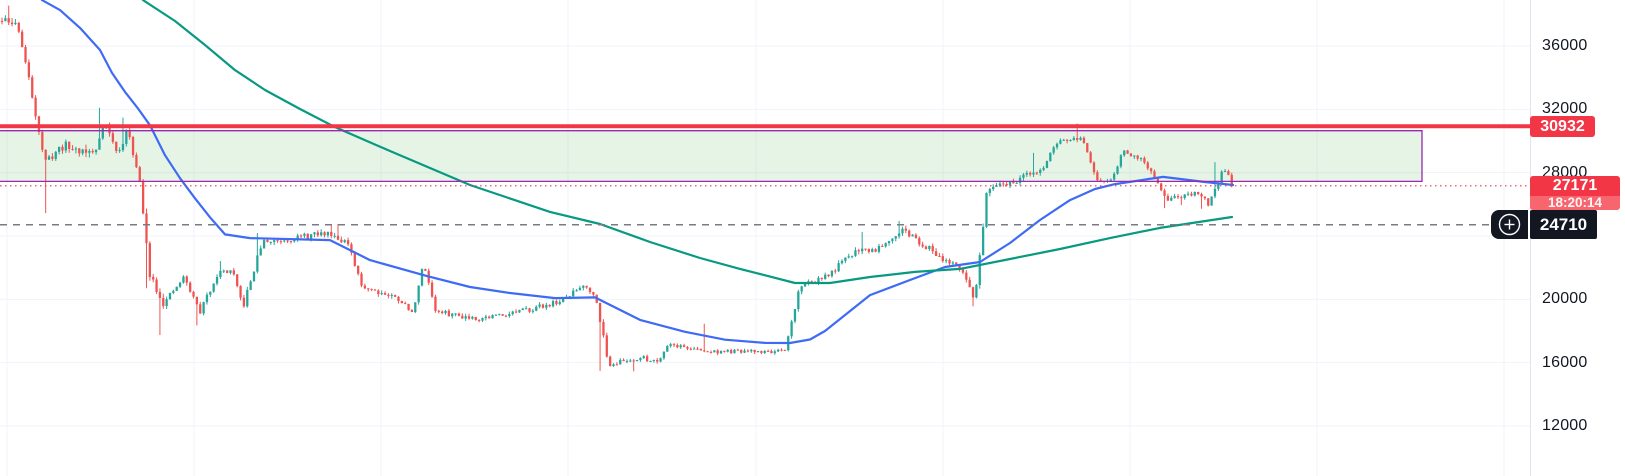  I want to click on bar-close-countdown: 18:20:14, so click(1575, 202).